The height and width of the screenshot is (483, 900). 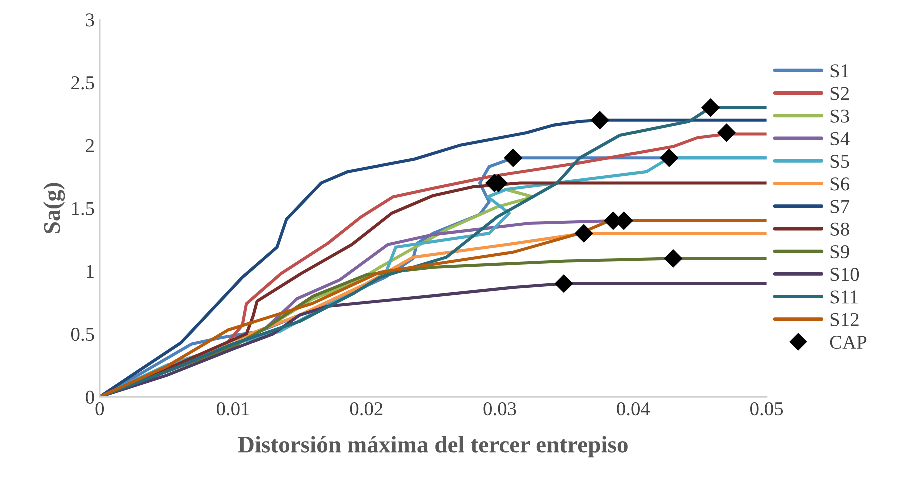 What do you see at coordinates (83, 83) in the screenshot?
I see `y-tick-label: 2.5` at bounding box center [83, 83].